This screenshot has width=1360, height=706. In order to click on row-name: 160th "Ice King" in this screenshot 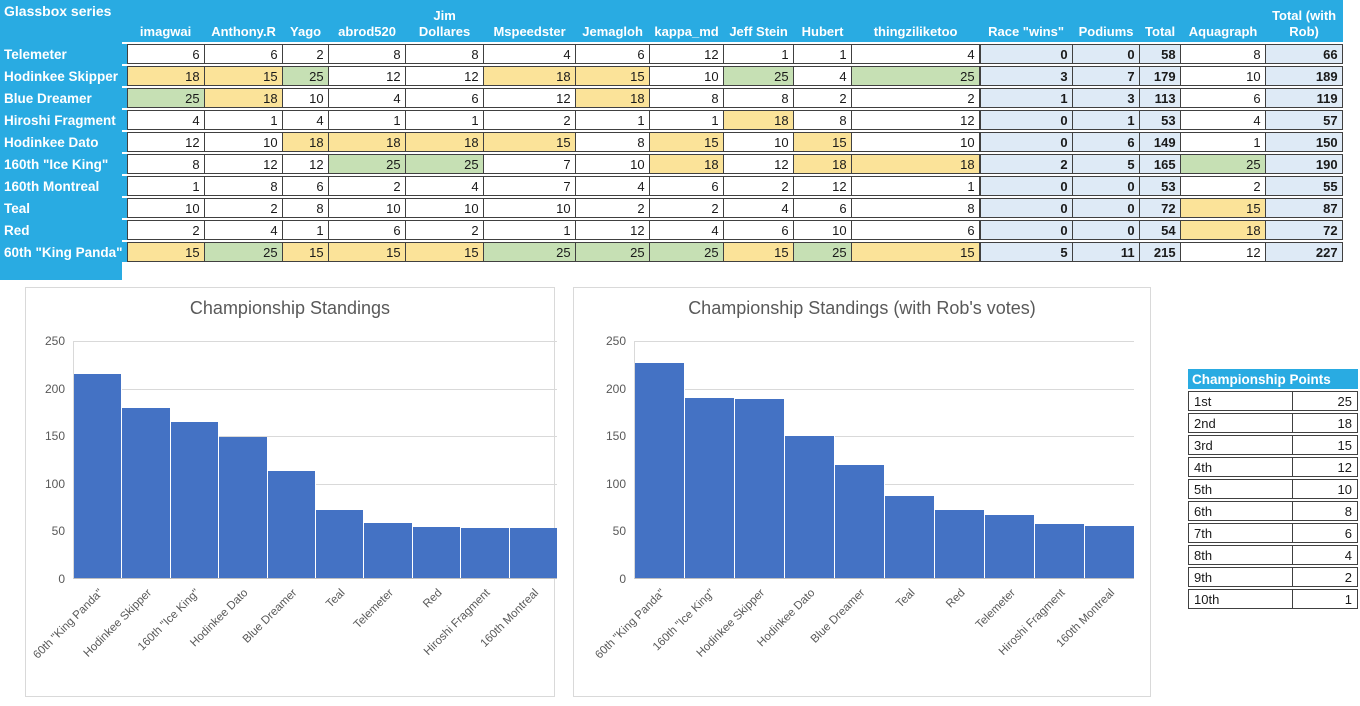, I will do `click(63, 164)`.